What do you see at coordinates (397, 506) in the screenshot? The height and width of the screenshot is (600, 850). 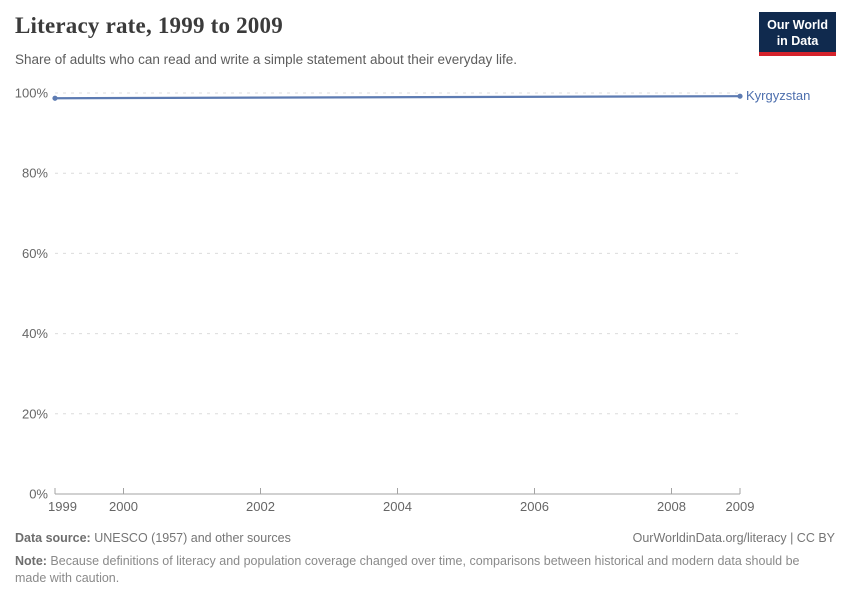 I see `x-tick-label-2004: 2004` at bounding box center [397, 506].